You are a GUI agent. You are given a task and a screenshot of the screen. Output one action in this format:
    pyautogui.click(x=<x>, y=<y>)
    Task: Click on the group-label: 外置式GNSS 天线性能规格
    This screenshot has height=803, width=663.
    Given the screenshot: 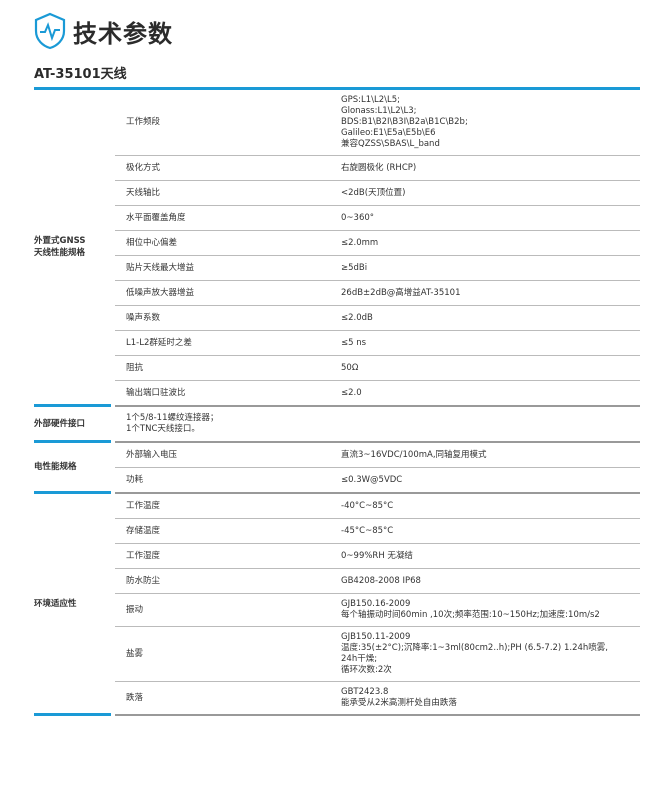 What is the action you would take?
    pyautogui.click(x=72, y=248)
    